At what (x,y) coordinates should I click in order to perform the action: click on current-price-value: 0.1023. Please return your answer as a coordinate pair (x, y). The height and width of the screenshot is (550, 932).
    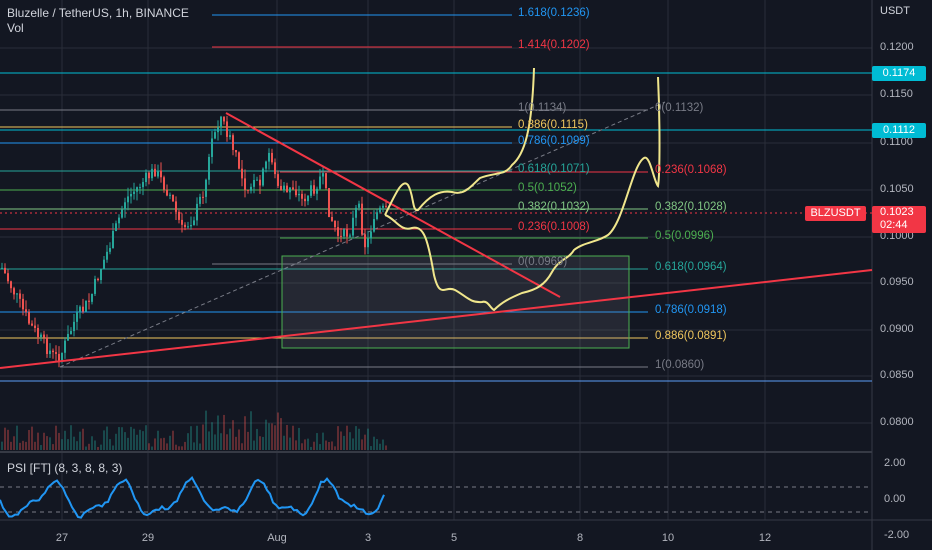
    Looking at the image, I should click on (897, 212).